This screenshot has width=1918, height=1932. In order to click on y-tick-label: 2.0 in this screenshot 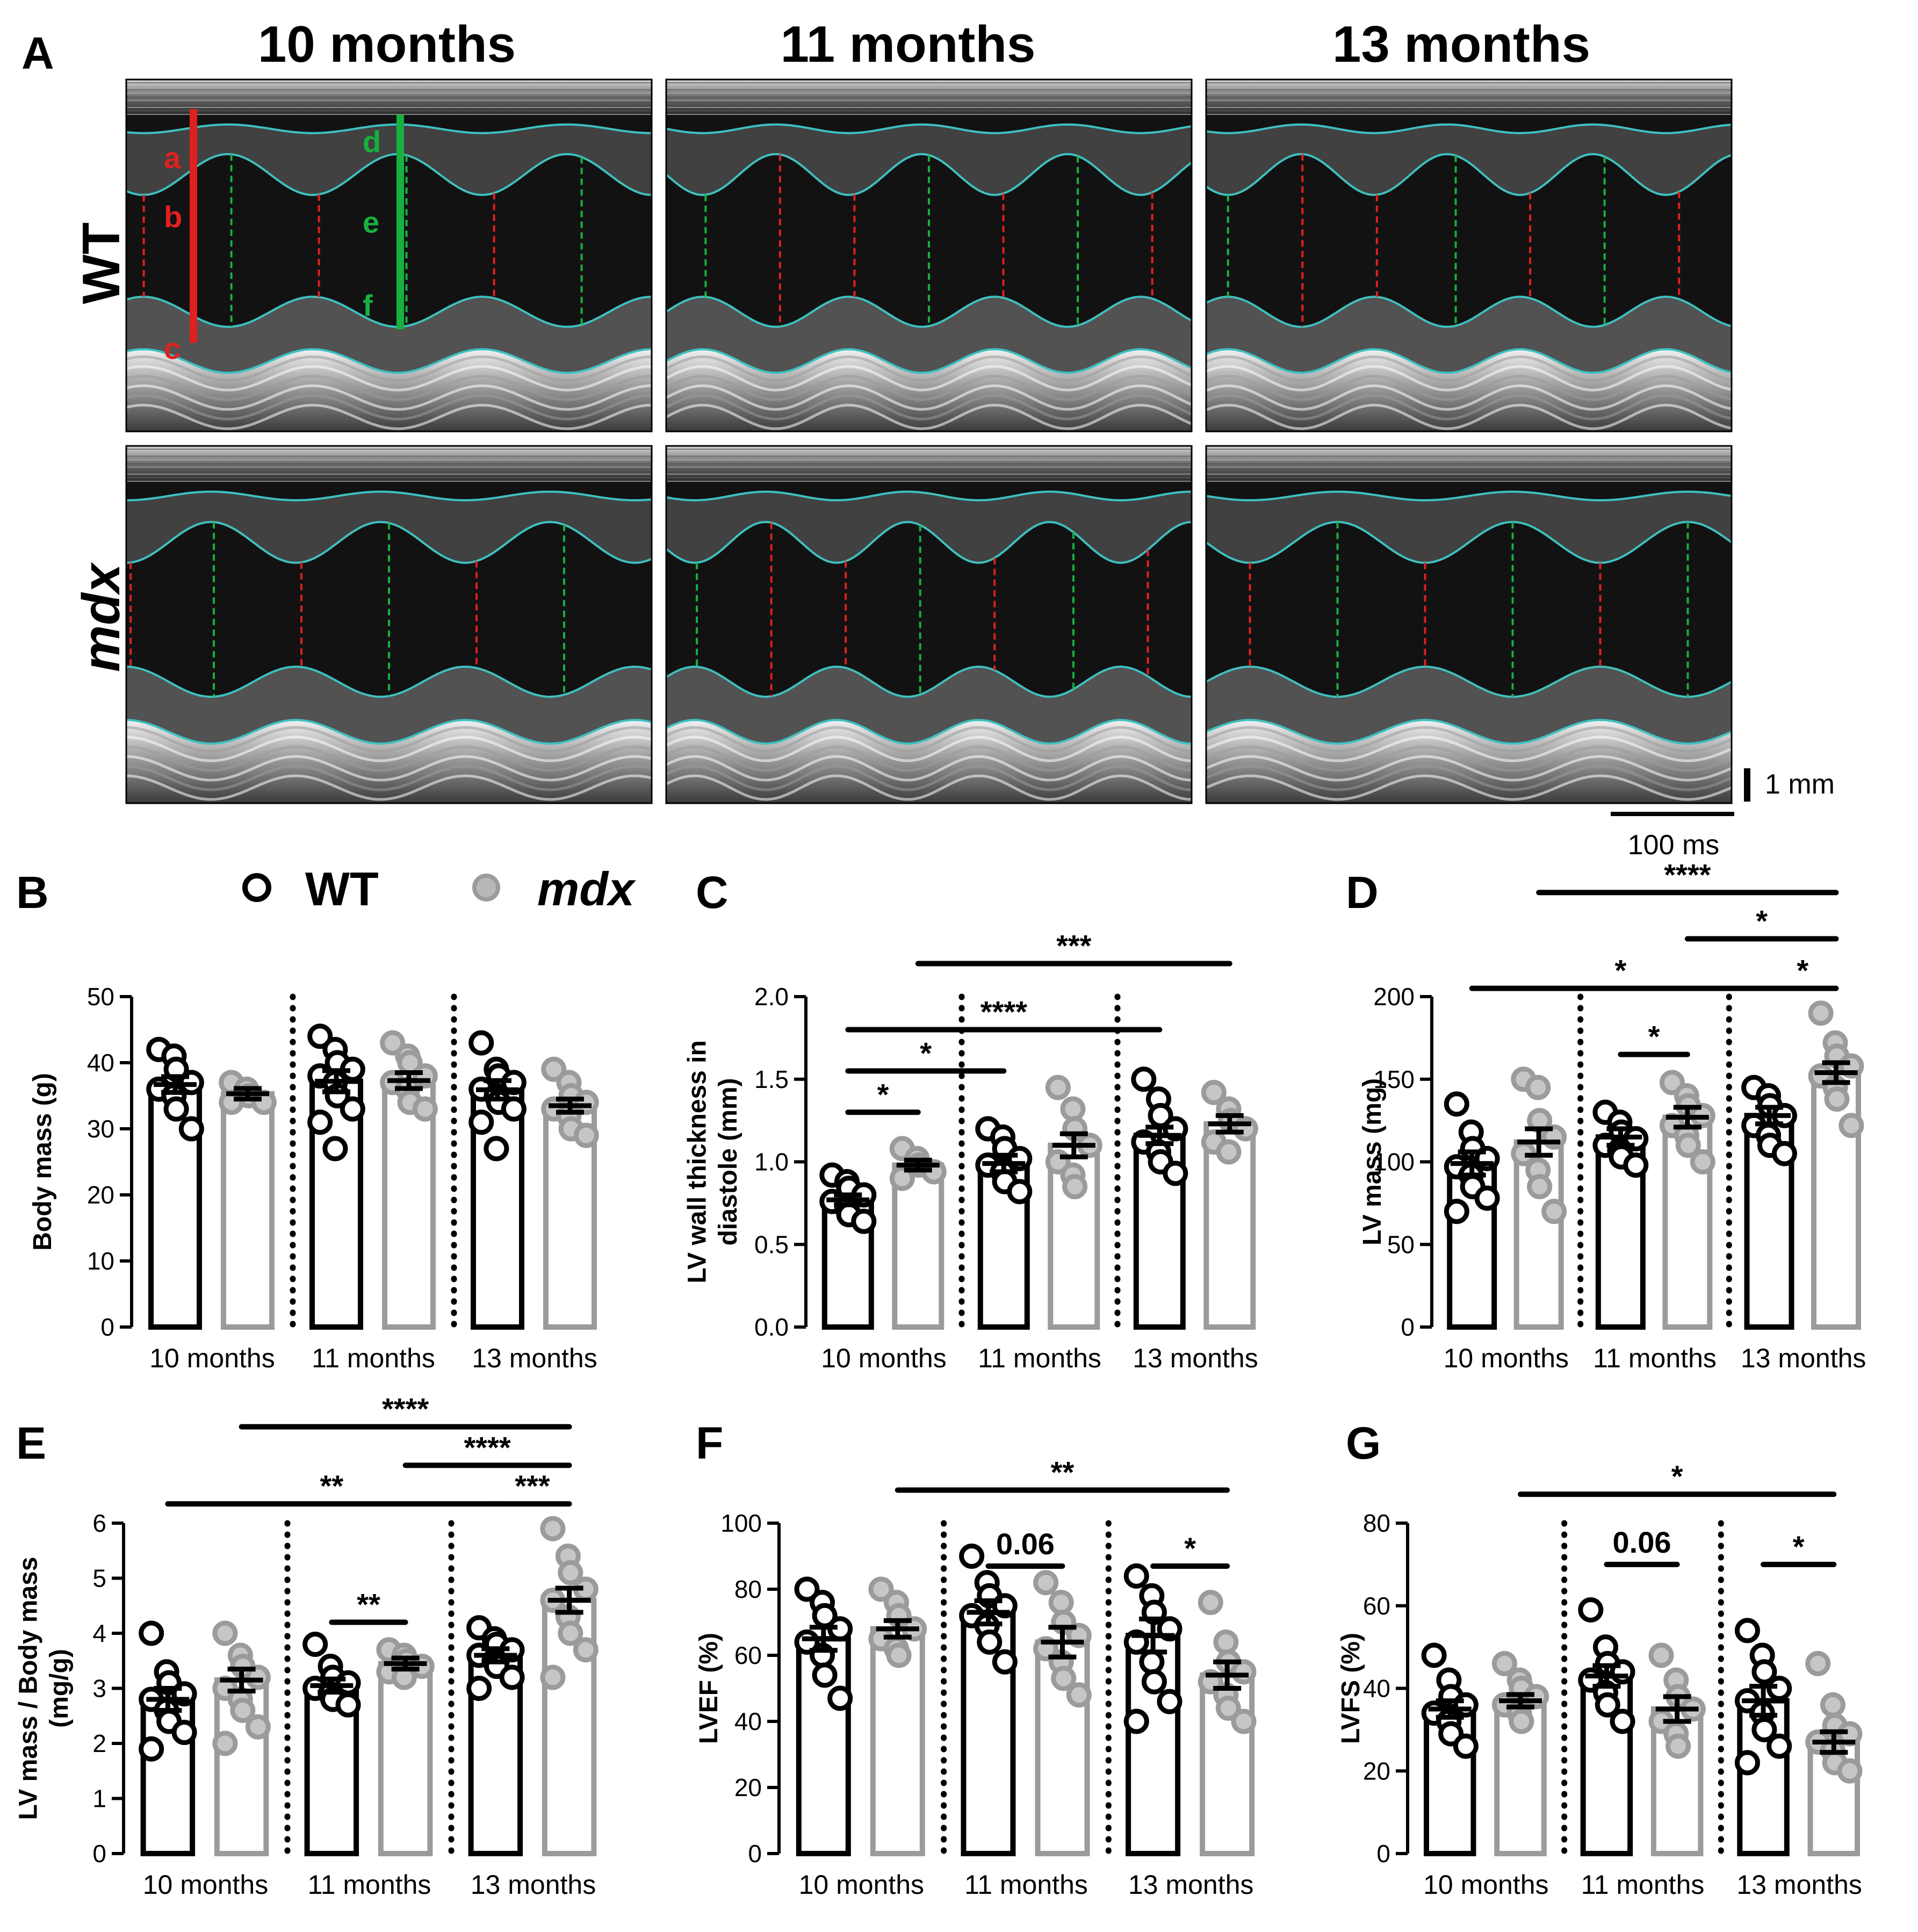, I will do `click(771, 997)`.